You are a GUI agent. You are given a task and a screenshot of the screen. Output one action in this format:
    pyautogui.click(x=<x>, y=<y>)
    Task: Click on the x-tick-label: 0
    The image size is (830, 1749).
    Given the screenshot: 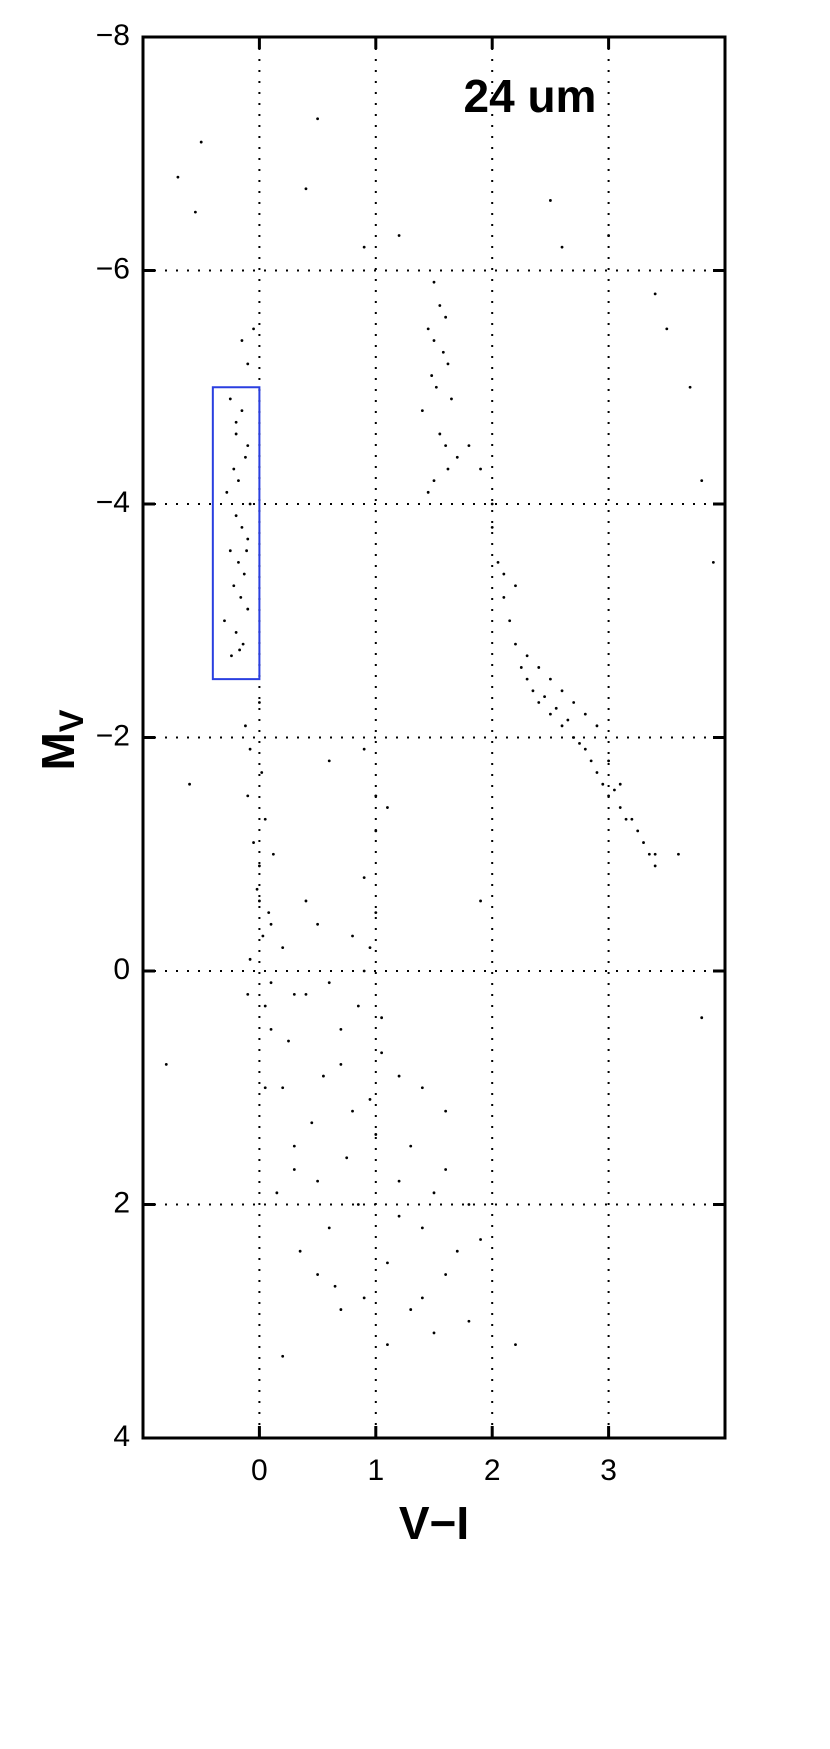 What is the action you would take?
    pyautogui.click(x=259, y=1470)
    